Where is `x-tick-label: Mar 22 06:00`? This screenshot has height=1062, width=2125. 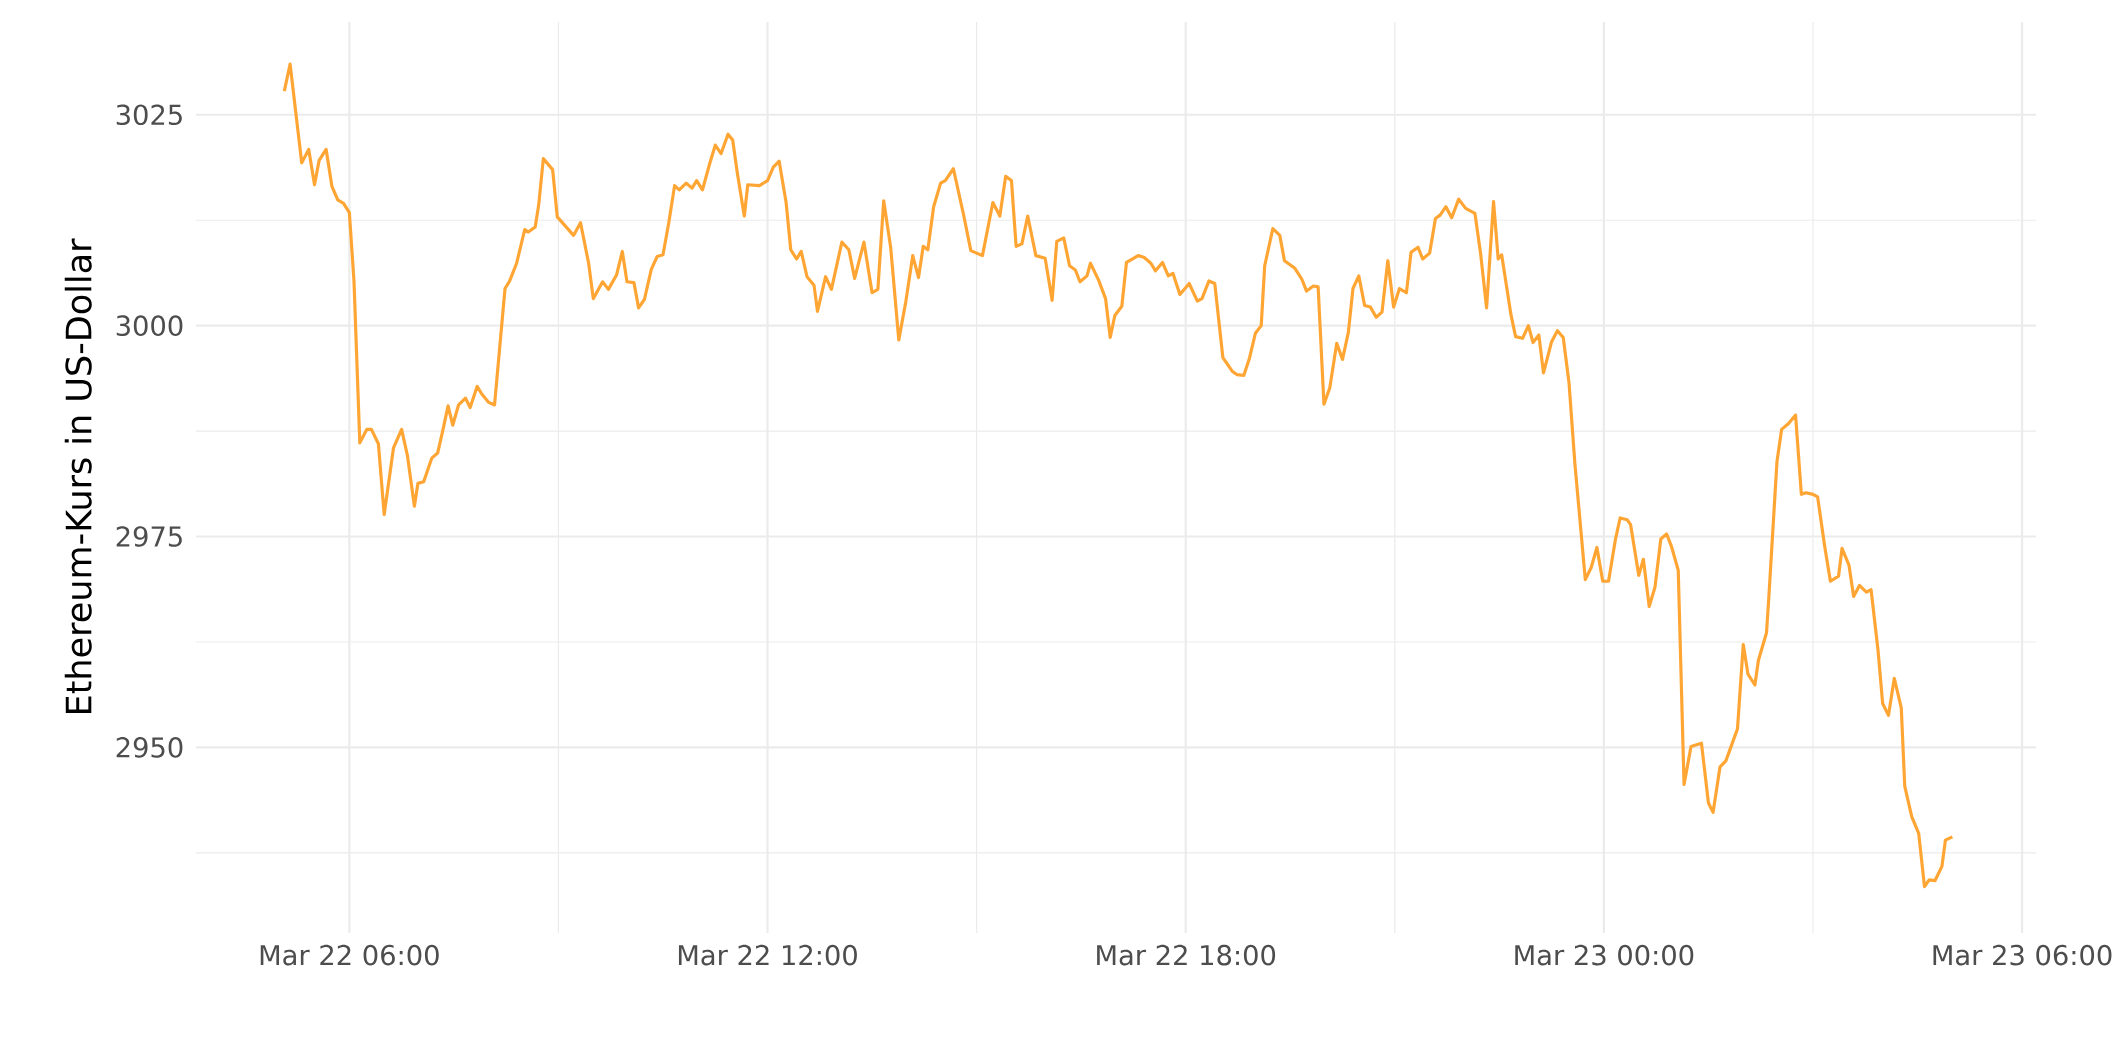
x-tick-label: Mar 22 06:00 is located at coordinates (349, 955).